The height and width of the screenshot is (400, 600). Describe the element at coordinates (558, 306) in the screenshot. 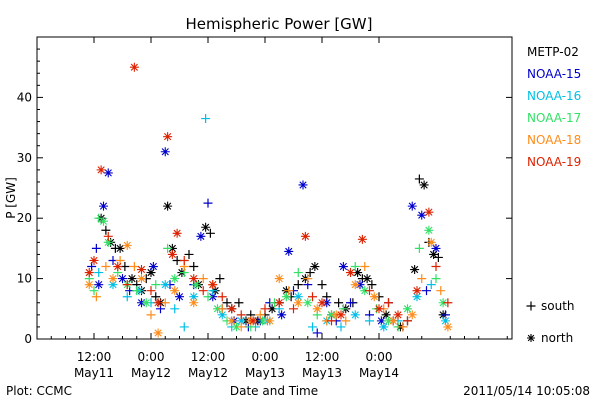

I see `marker-legend-label: south` at that location.